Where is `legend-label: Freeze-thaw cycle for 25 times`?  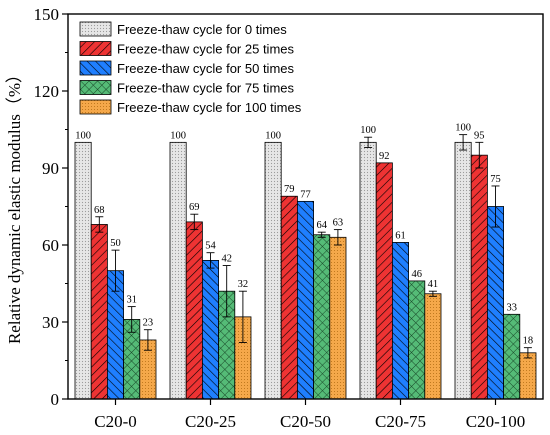 legend-label: Freeze-thaw cycle for 25 times is located at coordinates (206, 49).